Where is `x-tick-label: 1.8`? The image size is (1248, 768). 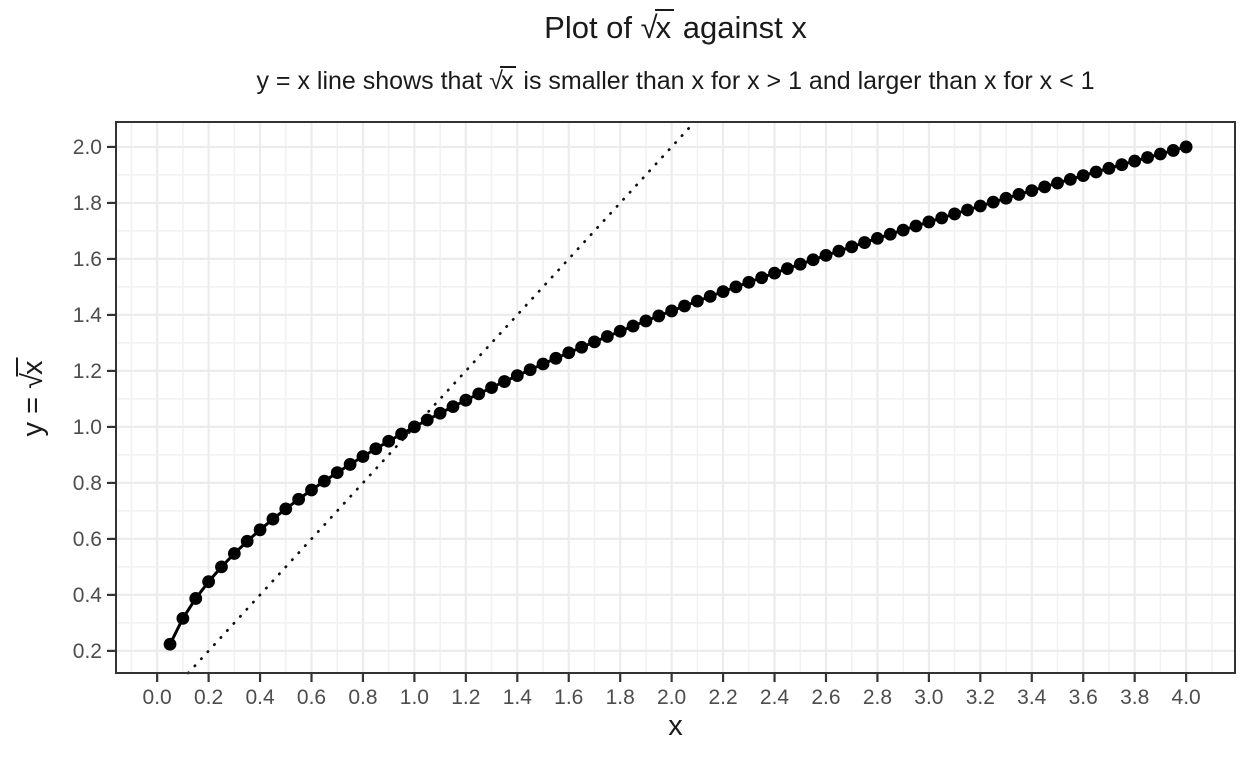 x-tick-label: 1.8 is located at coordinates (620, 697).